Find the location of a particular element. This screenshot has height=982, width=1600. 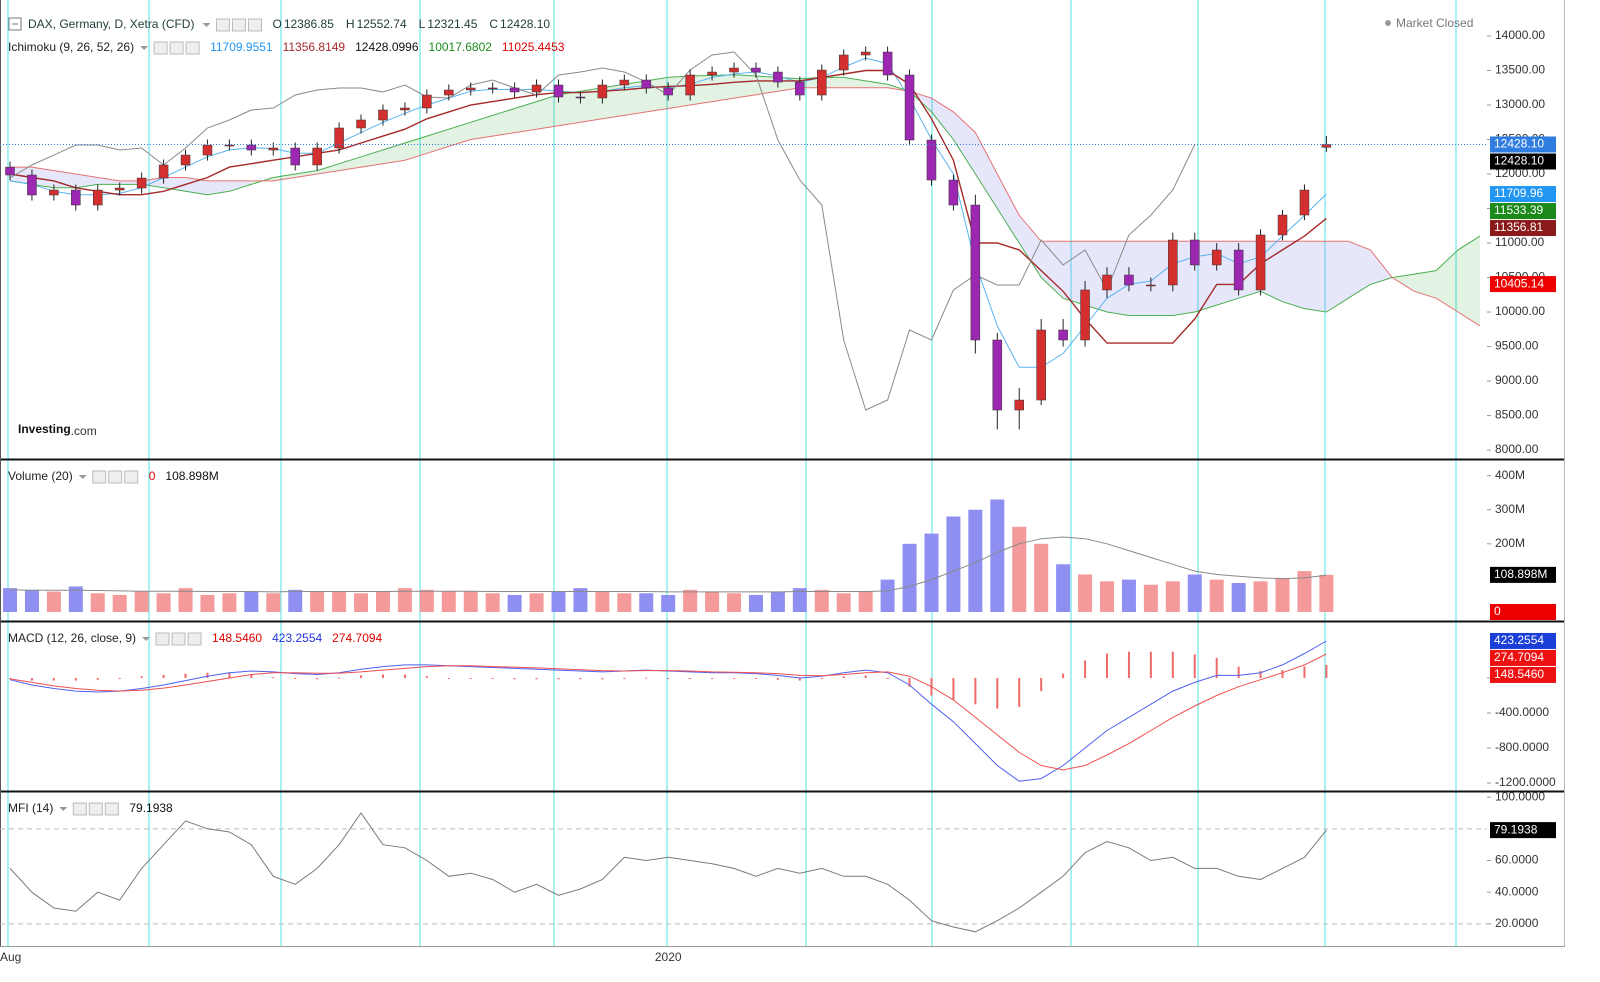

price-badge-label: 79.1938 is located at coordinates (1516, 829).